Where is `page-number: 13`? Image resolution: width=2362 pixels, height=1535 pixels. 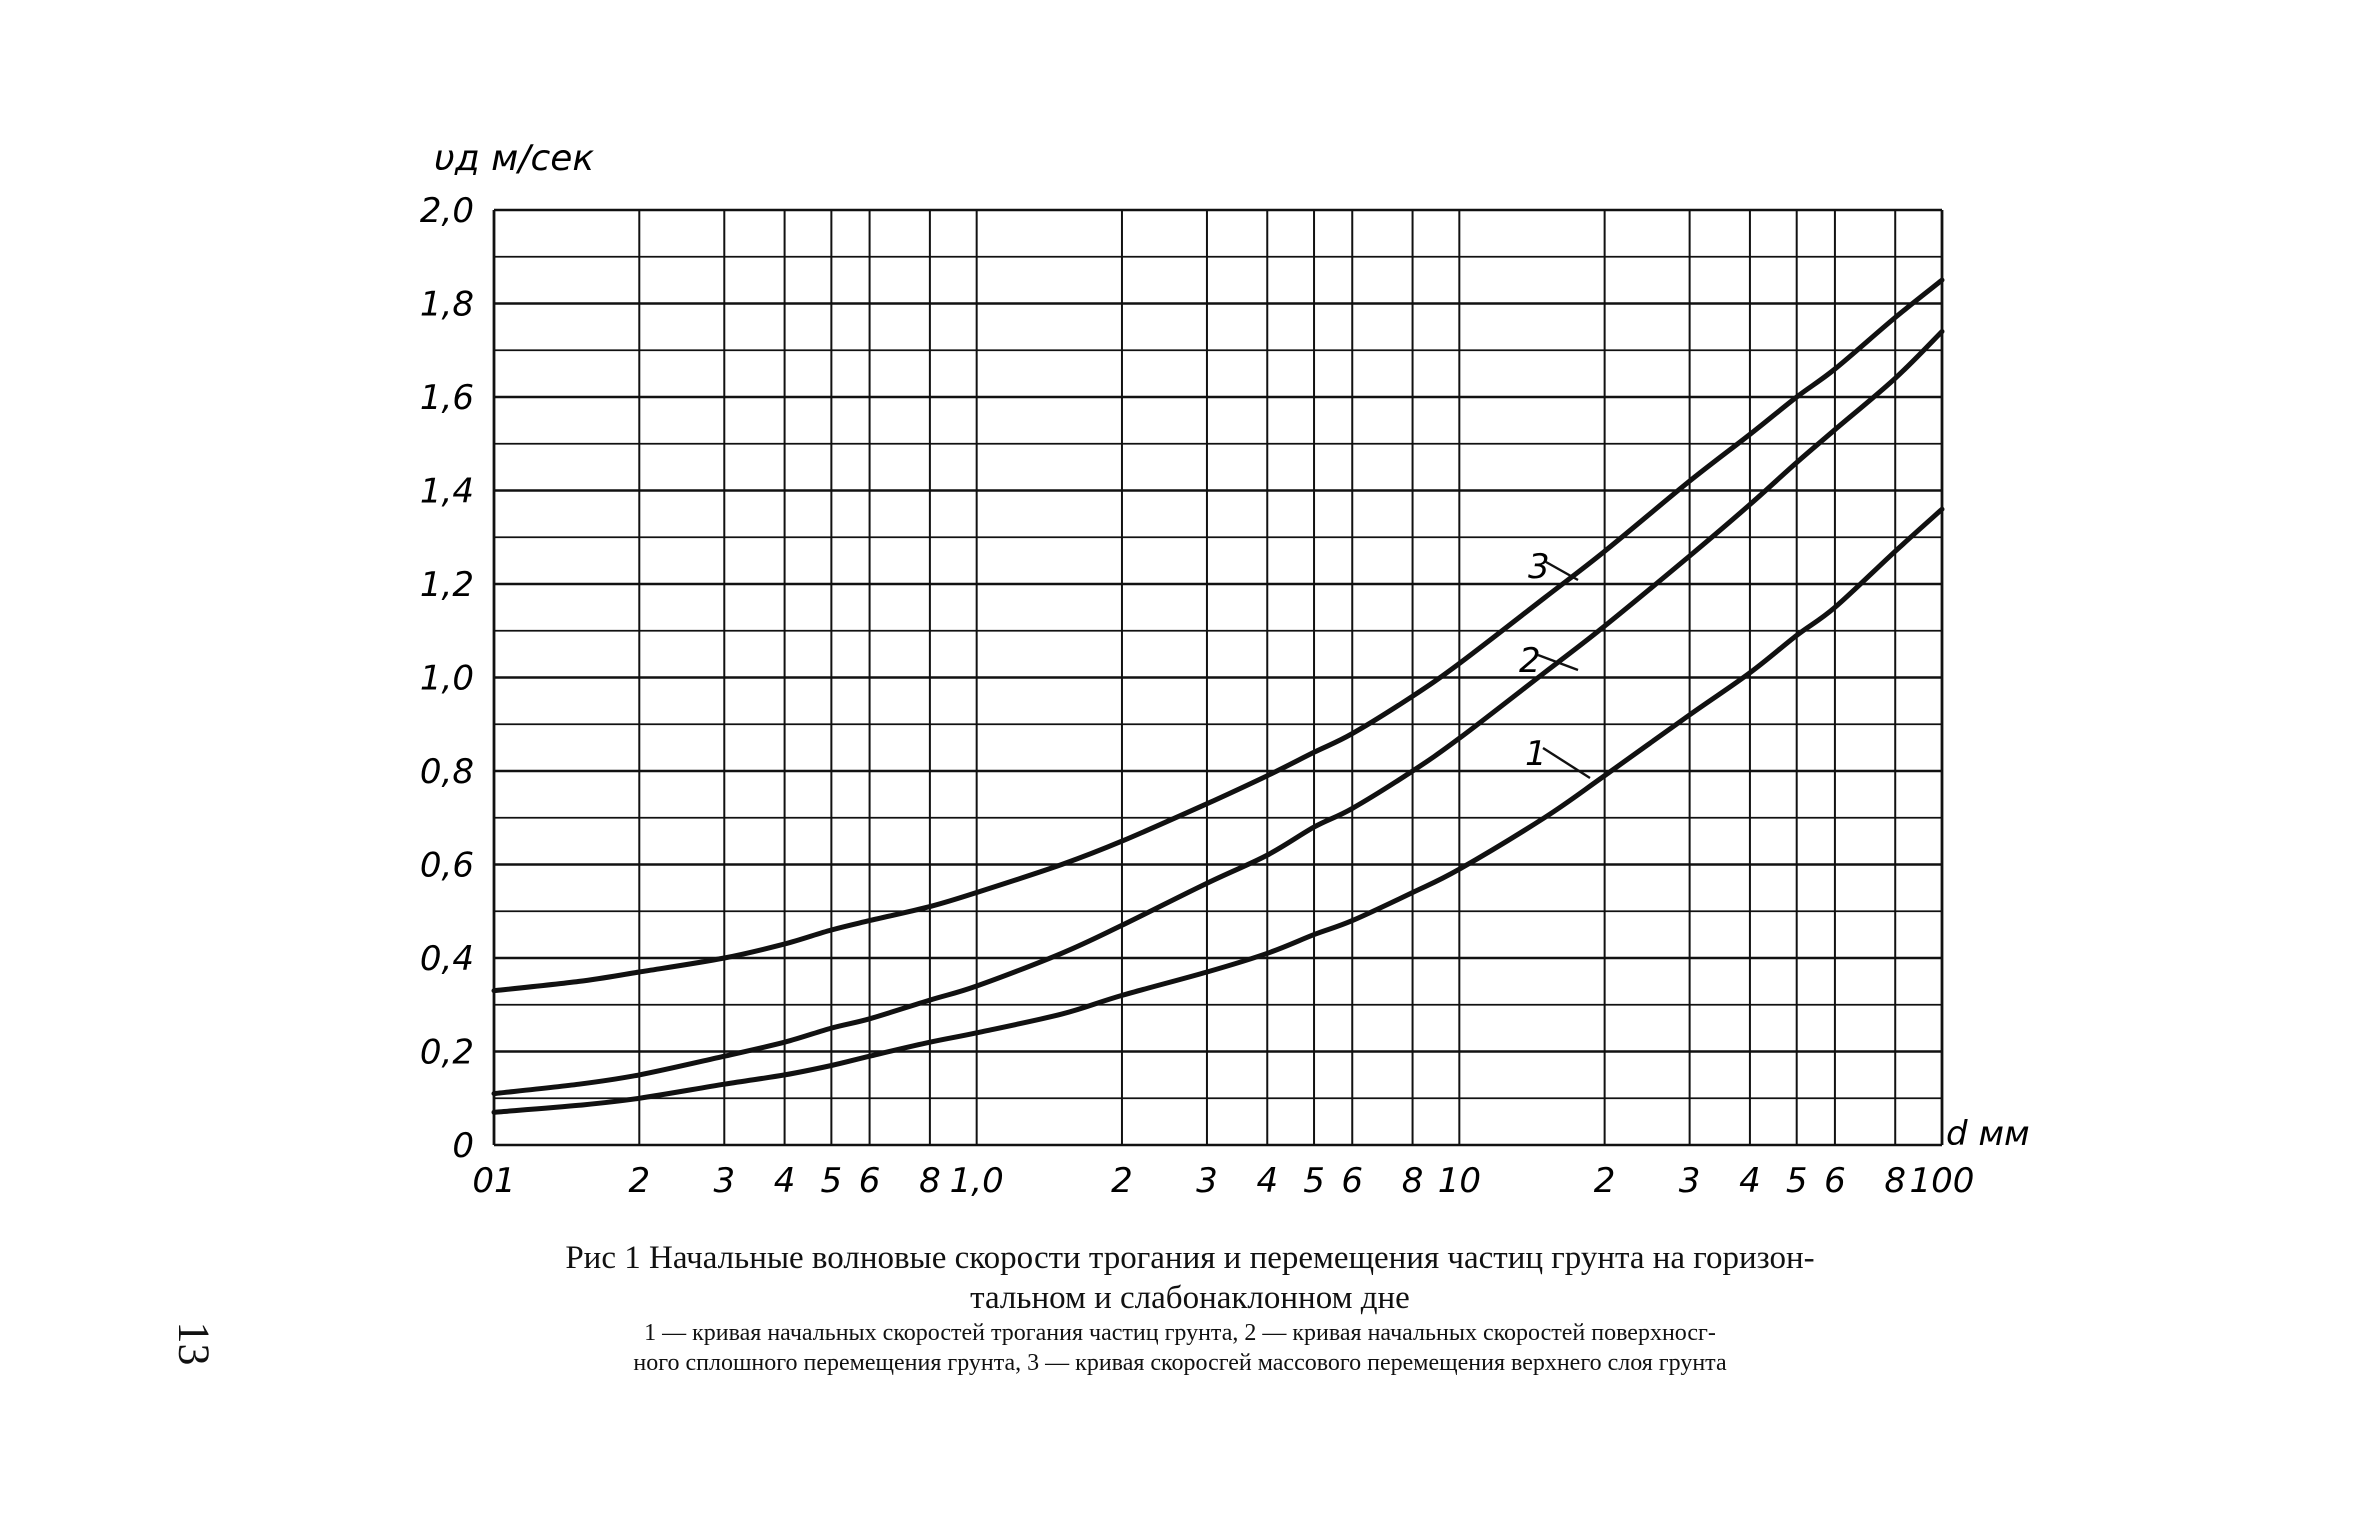 page-number: 13 is located at coordinates (194, 1343).